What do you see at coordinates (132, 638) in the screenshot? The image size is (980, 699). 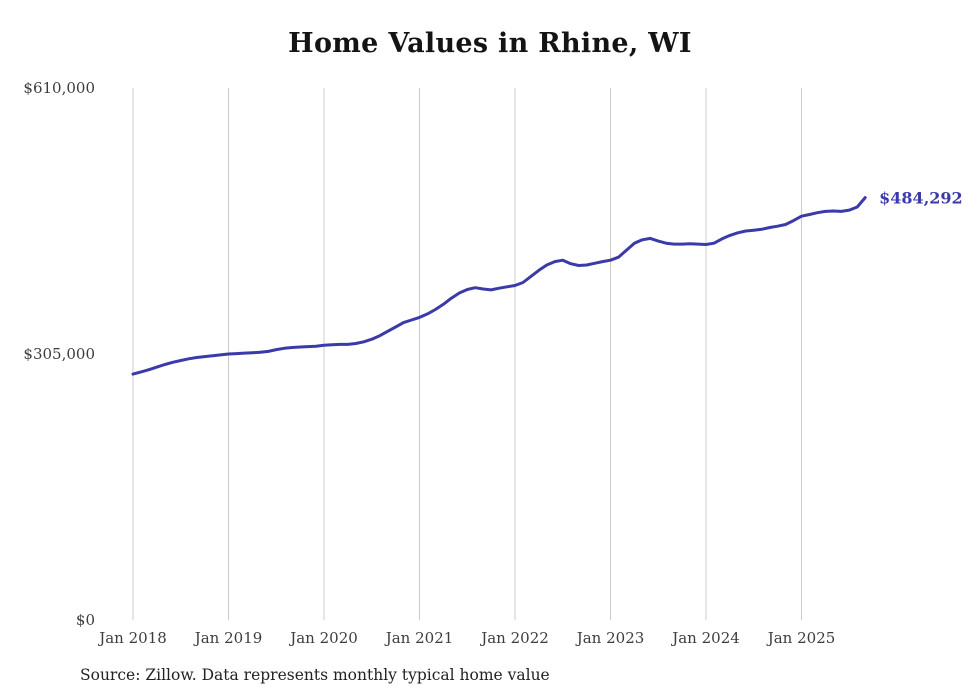 I see `x-axis-label: Jan 2018` at bounding box center [132, 638].